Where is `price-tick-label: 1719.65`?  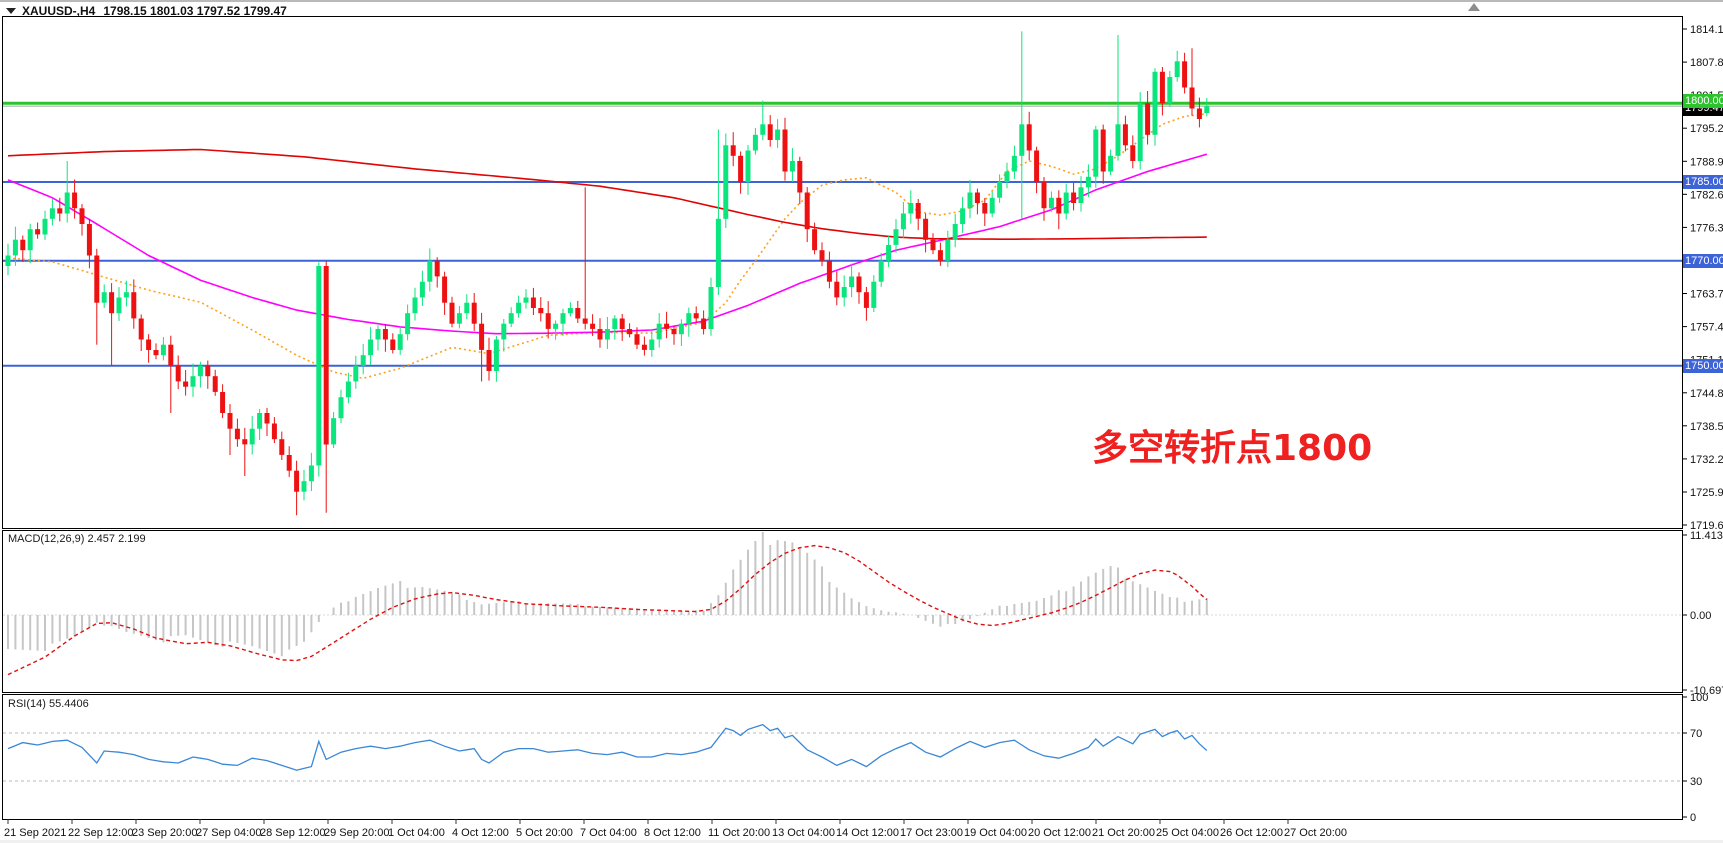
price-tick-label: 1719.65 is located at coordinates (1706, 526).